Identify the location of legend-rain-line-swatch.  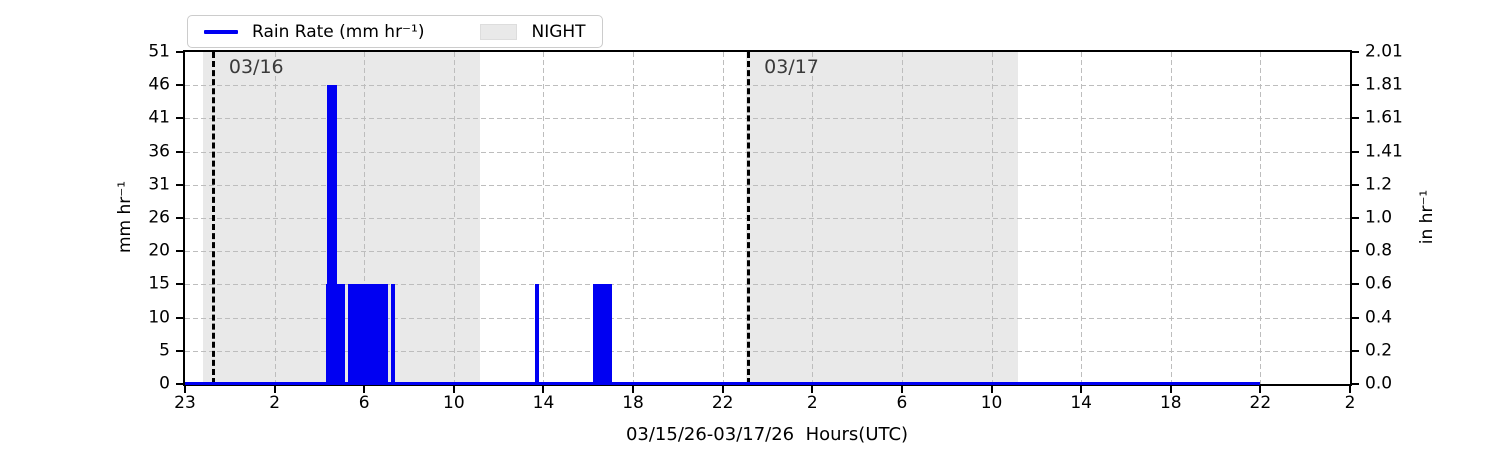
(221, 31).